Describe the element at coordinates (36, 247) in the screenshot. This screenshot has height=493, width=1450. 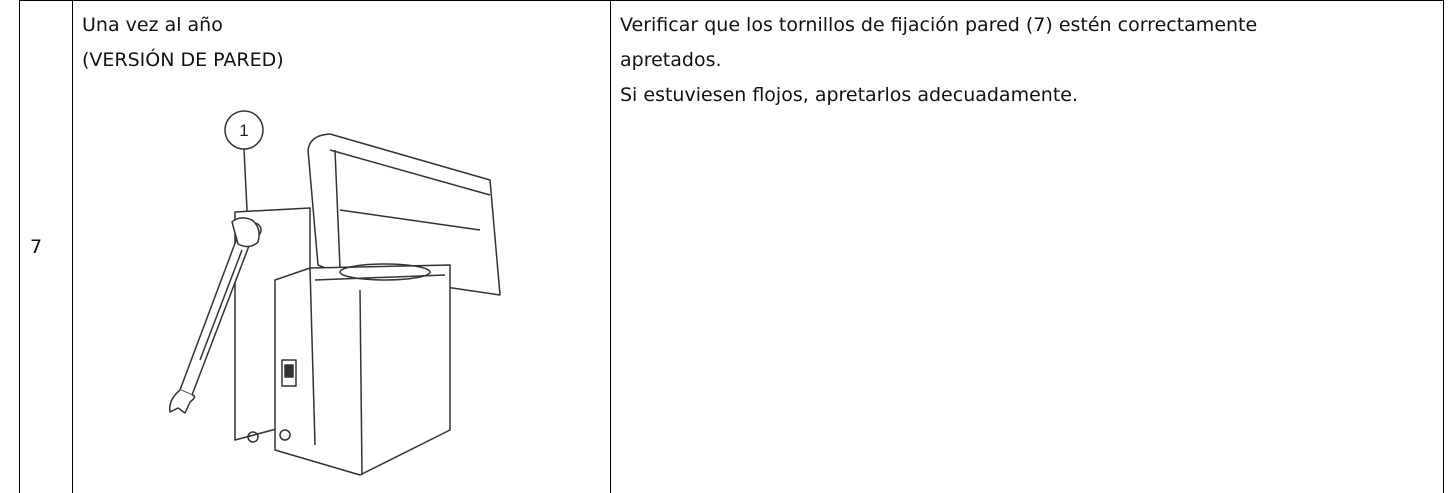
I see `row-number: 7` at that location.